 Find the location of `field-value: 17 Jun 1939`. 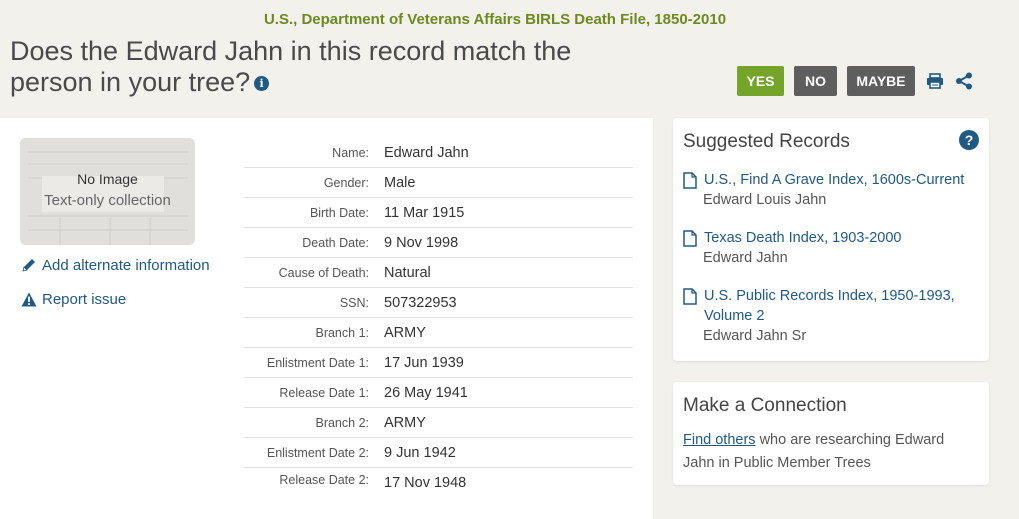

field-value: 17 Jun 1939 is located at coordinates (424, 362).